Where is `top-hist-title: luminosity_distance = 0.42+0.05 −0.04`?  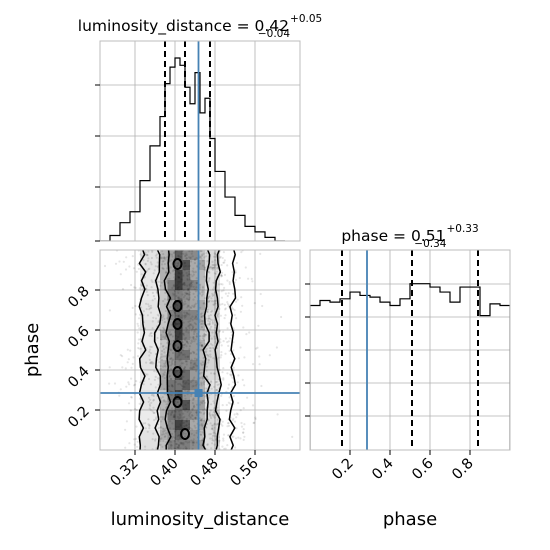 top-hist-title: luminosity_distance = 0.42+0.05 −0.04 is located at coordinates (200, 26).